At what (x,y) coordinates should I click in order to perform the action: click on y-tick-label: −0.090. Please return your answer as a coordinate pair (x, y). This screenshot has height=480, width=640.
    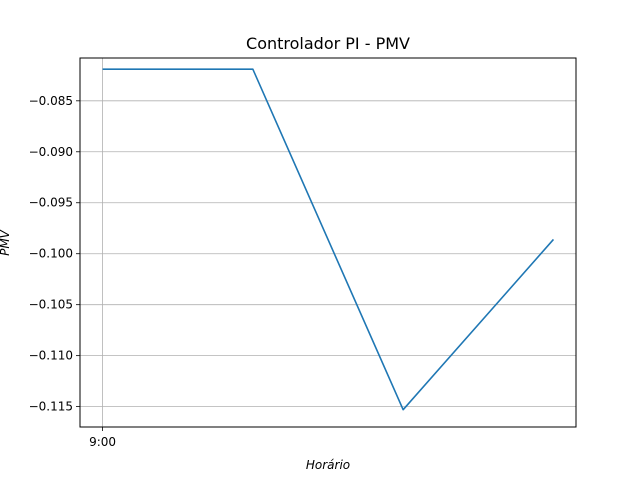
    Looking at the image, I should click on (51, 152).